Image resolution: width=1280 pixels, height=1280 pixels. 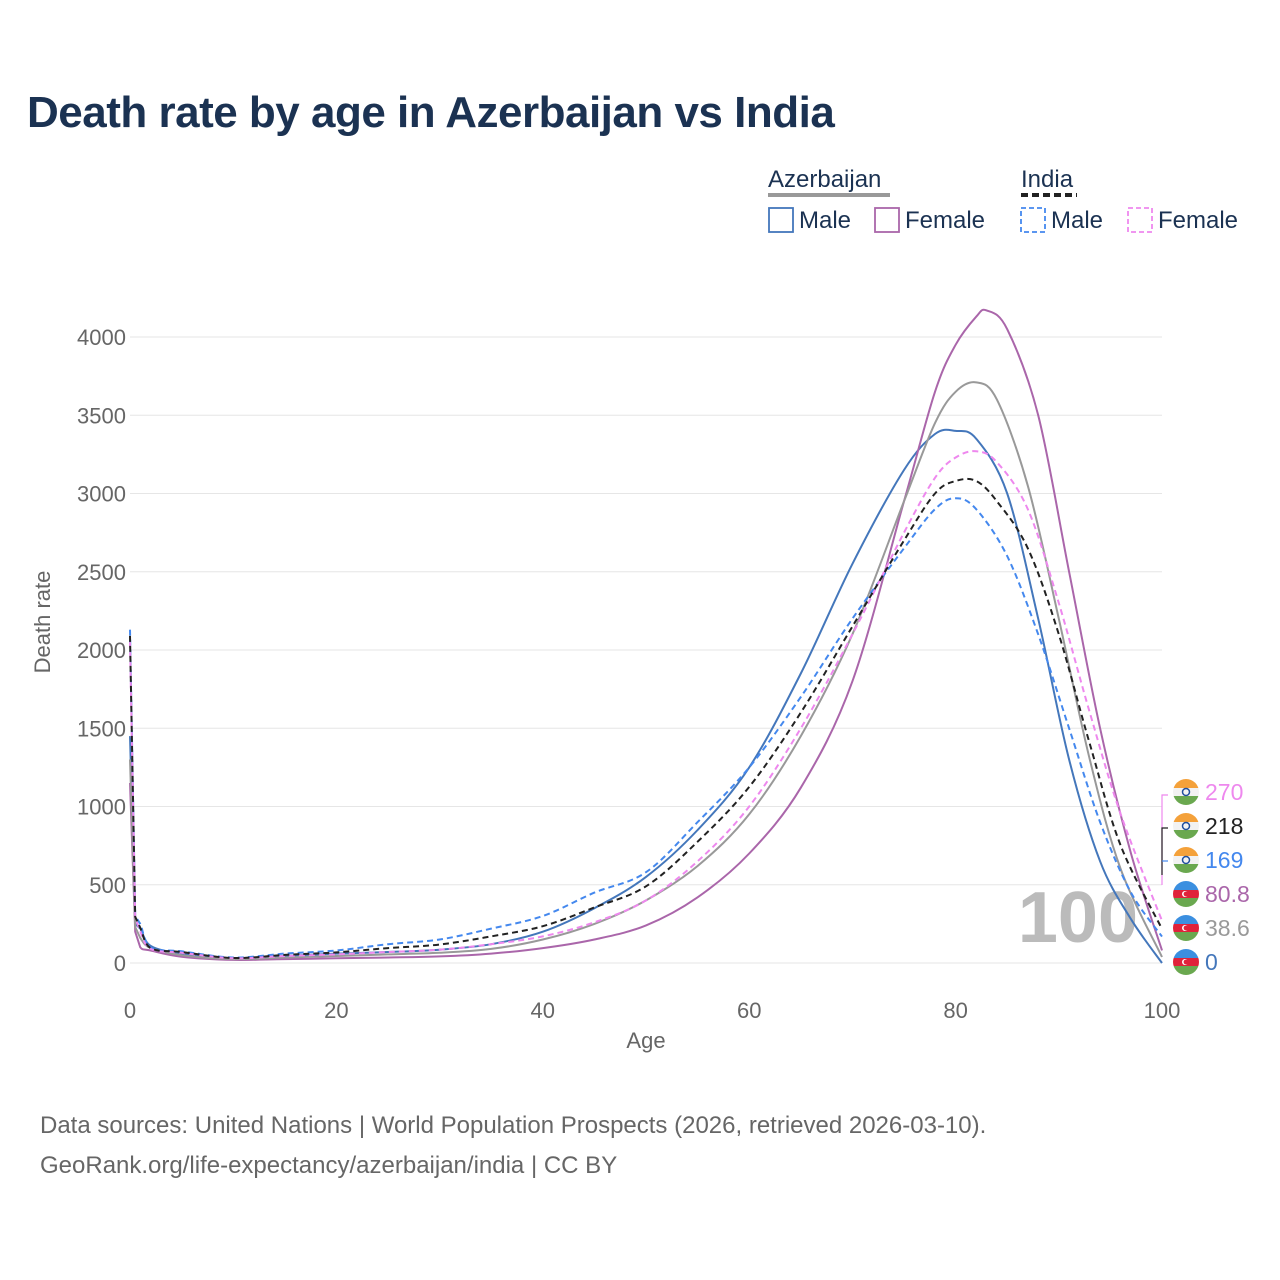 I want to click on y-axis-ticks: 0 500 1000 1500 2000 2500 3000 3500 4000, so click(x=101, y=650).